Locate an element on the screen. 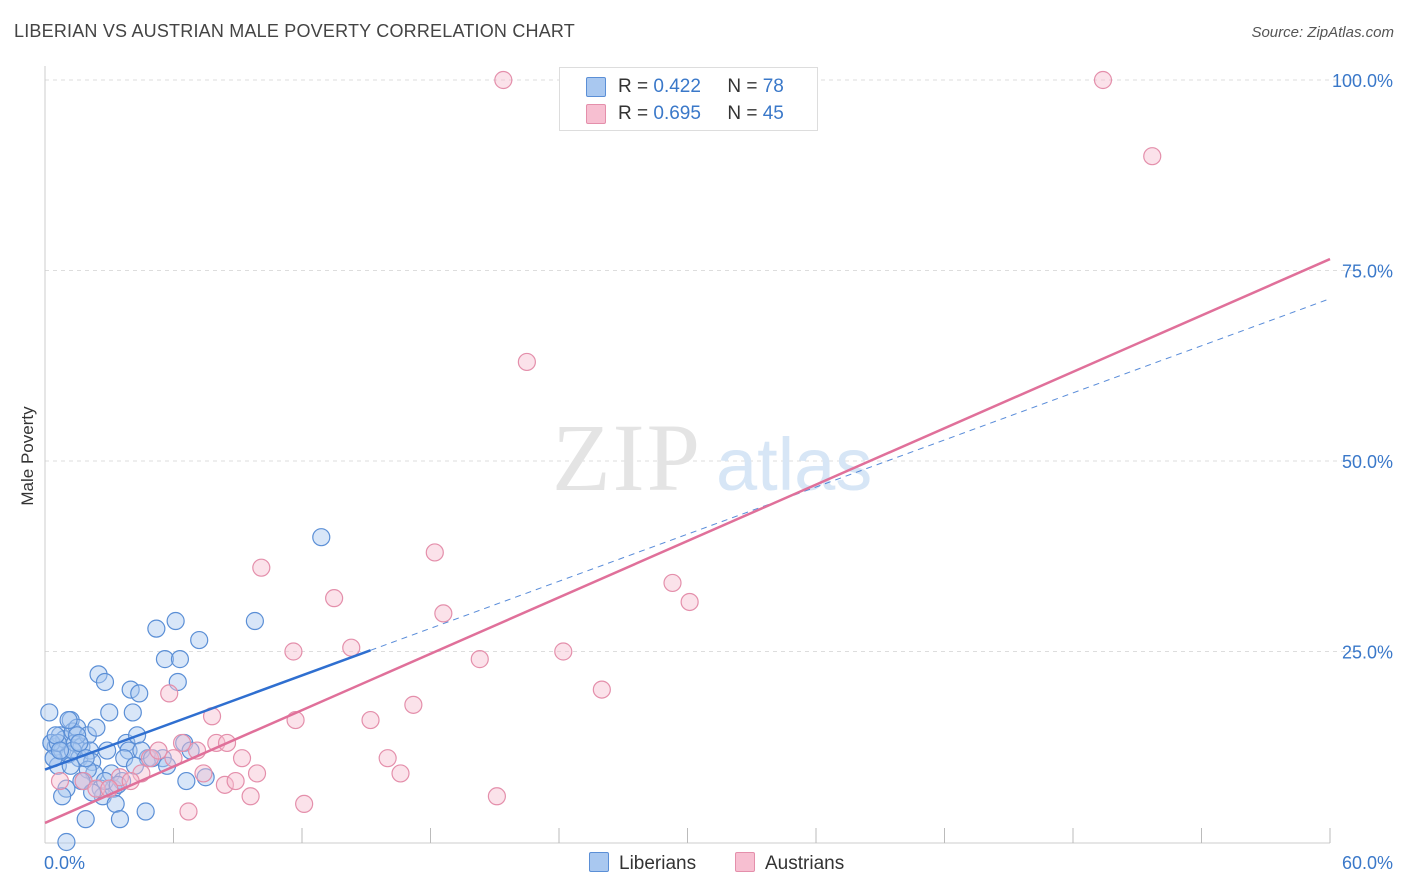  watermark-zip: ZIP is located at coordinates (627, 457).